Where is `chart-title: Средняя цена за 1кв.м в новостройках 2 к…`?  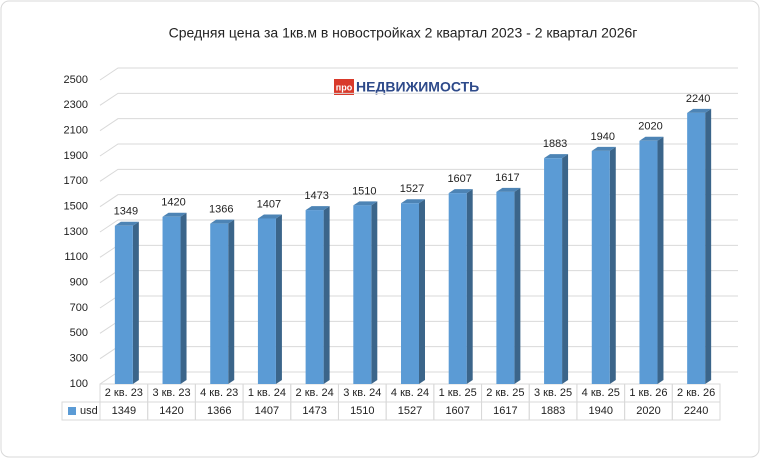 chart-title: Средняя цена за 1кв.м в новостройках 2 к… is located at coordinates (403, 33).